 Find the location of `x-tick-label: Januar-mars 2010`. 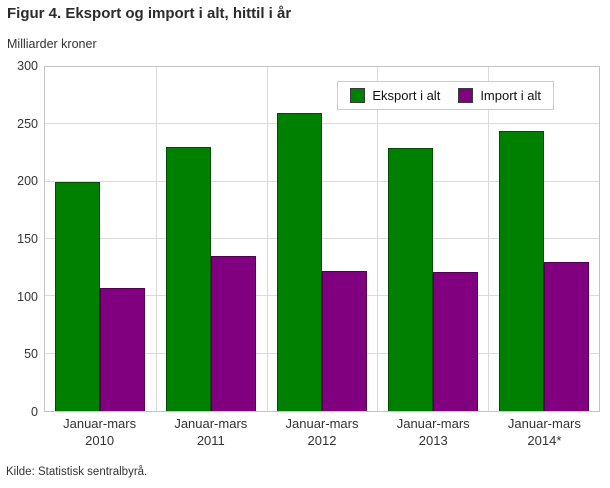

x-tick-label: Januar-mars 2010 is located at coordinates (100, 432).